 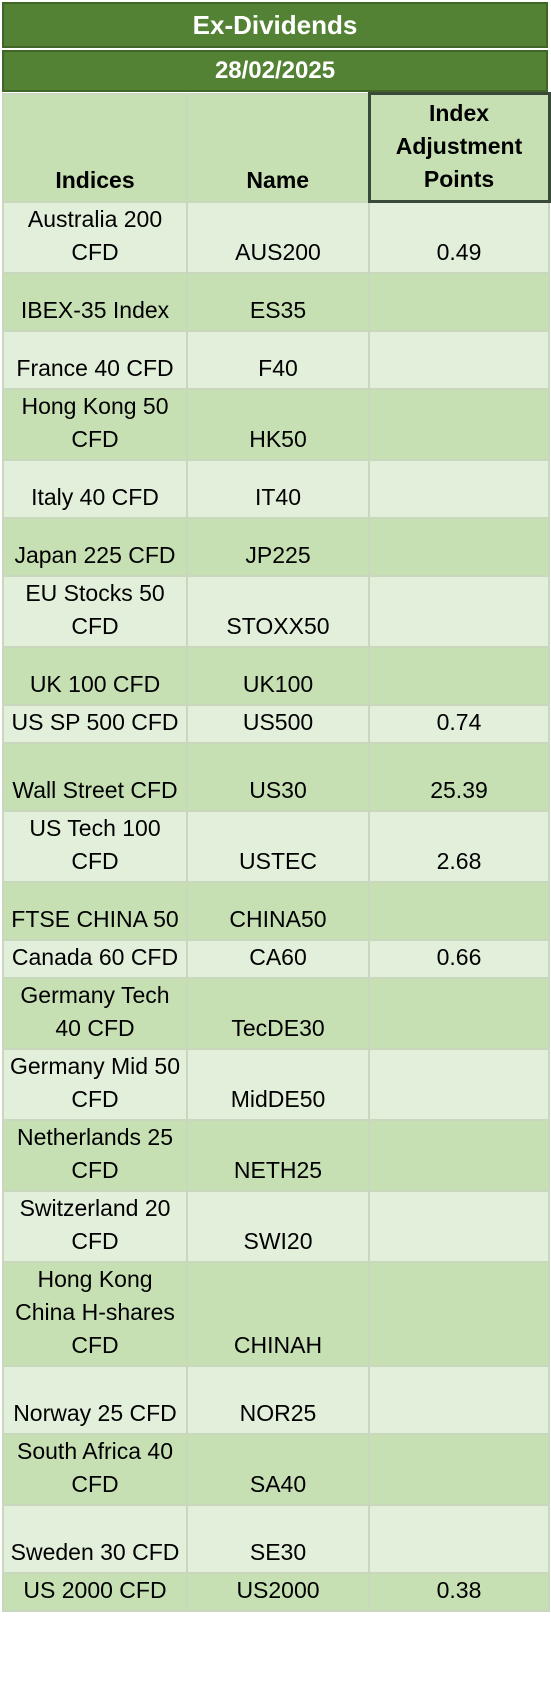 What do you see at coordinates (95, 846) in the screenshot?
I see `cell-index: US Tech 100 CFD` at bounding box center [95, 846].